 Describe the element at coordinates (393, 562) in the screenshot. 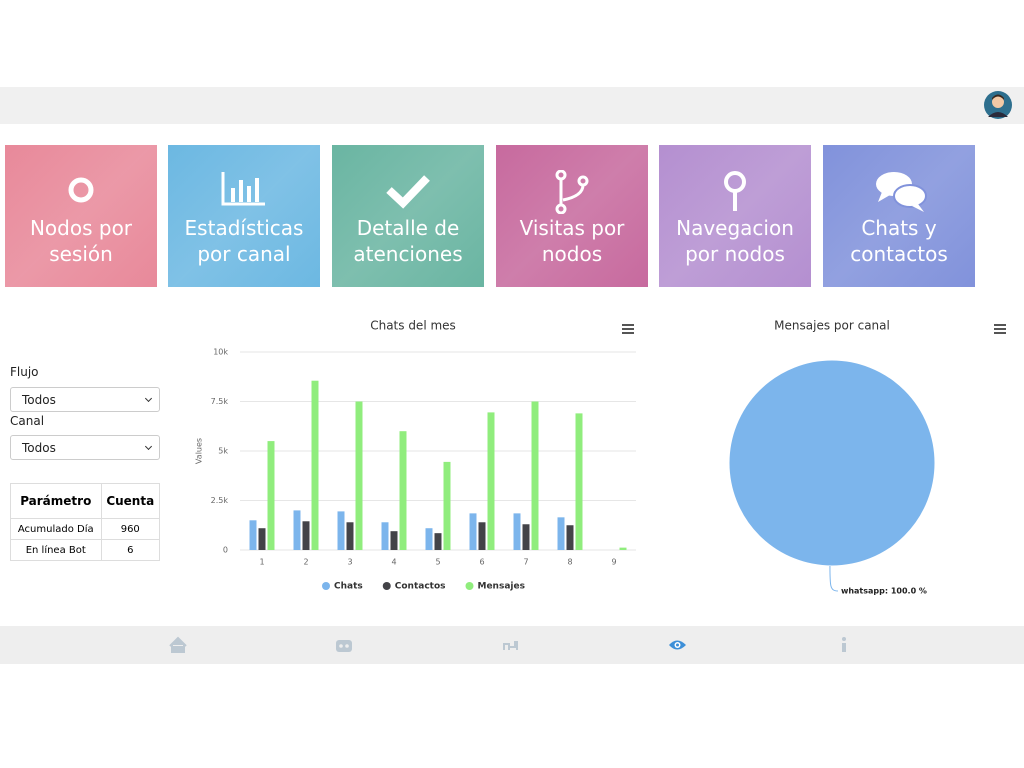

I see `x-tick-label: 4` at that location.